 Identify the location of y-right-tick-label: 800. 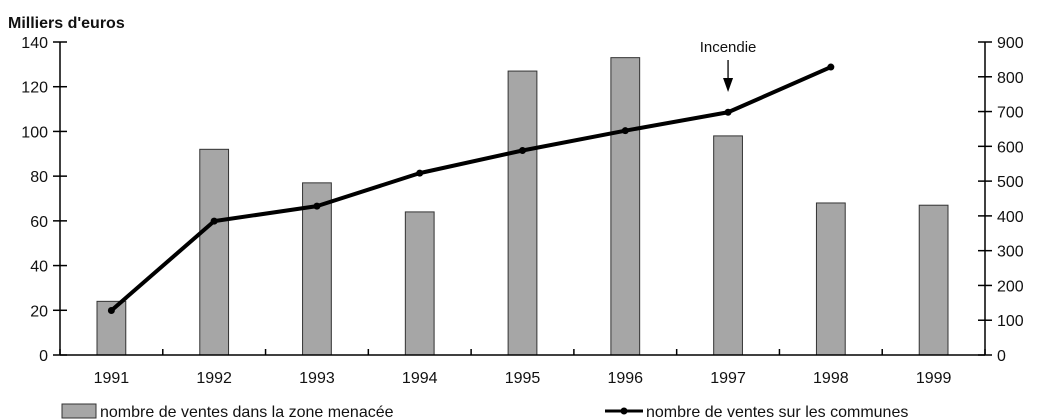
(1010, 78).